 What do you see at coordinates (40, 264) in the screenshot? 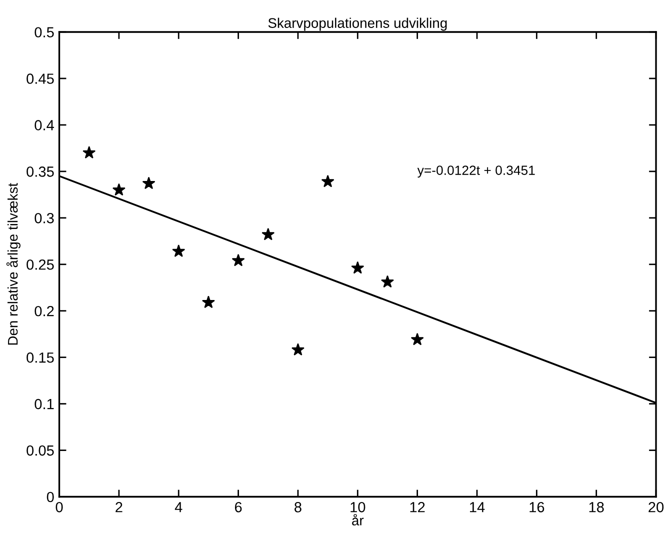
I see `y-tick-label: 0.25` at bounding box center [40, 264].